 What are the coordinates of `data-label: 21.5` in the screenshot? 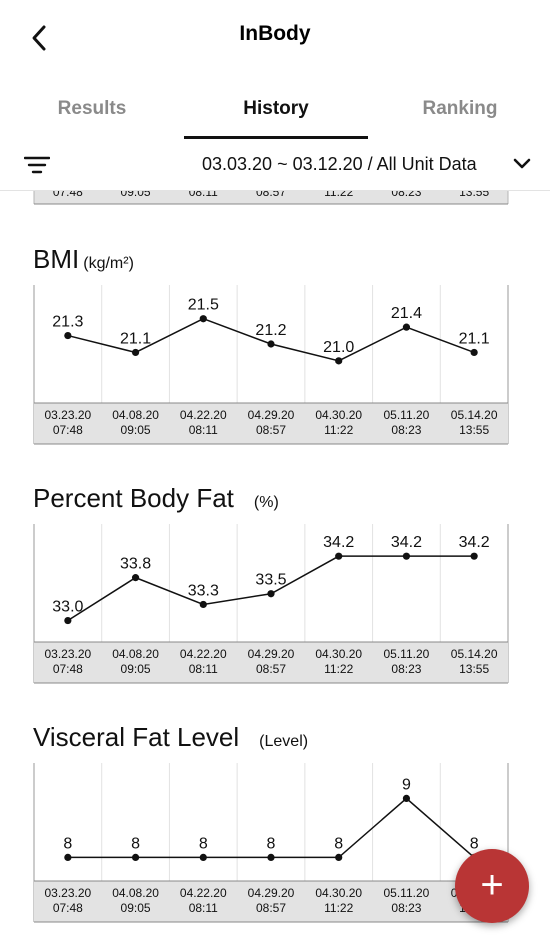 It's located at (203, 305).